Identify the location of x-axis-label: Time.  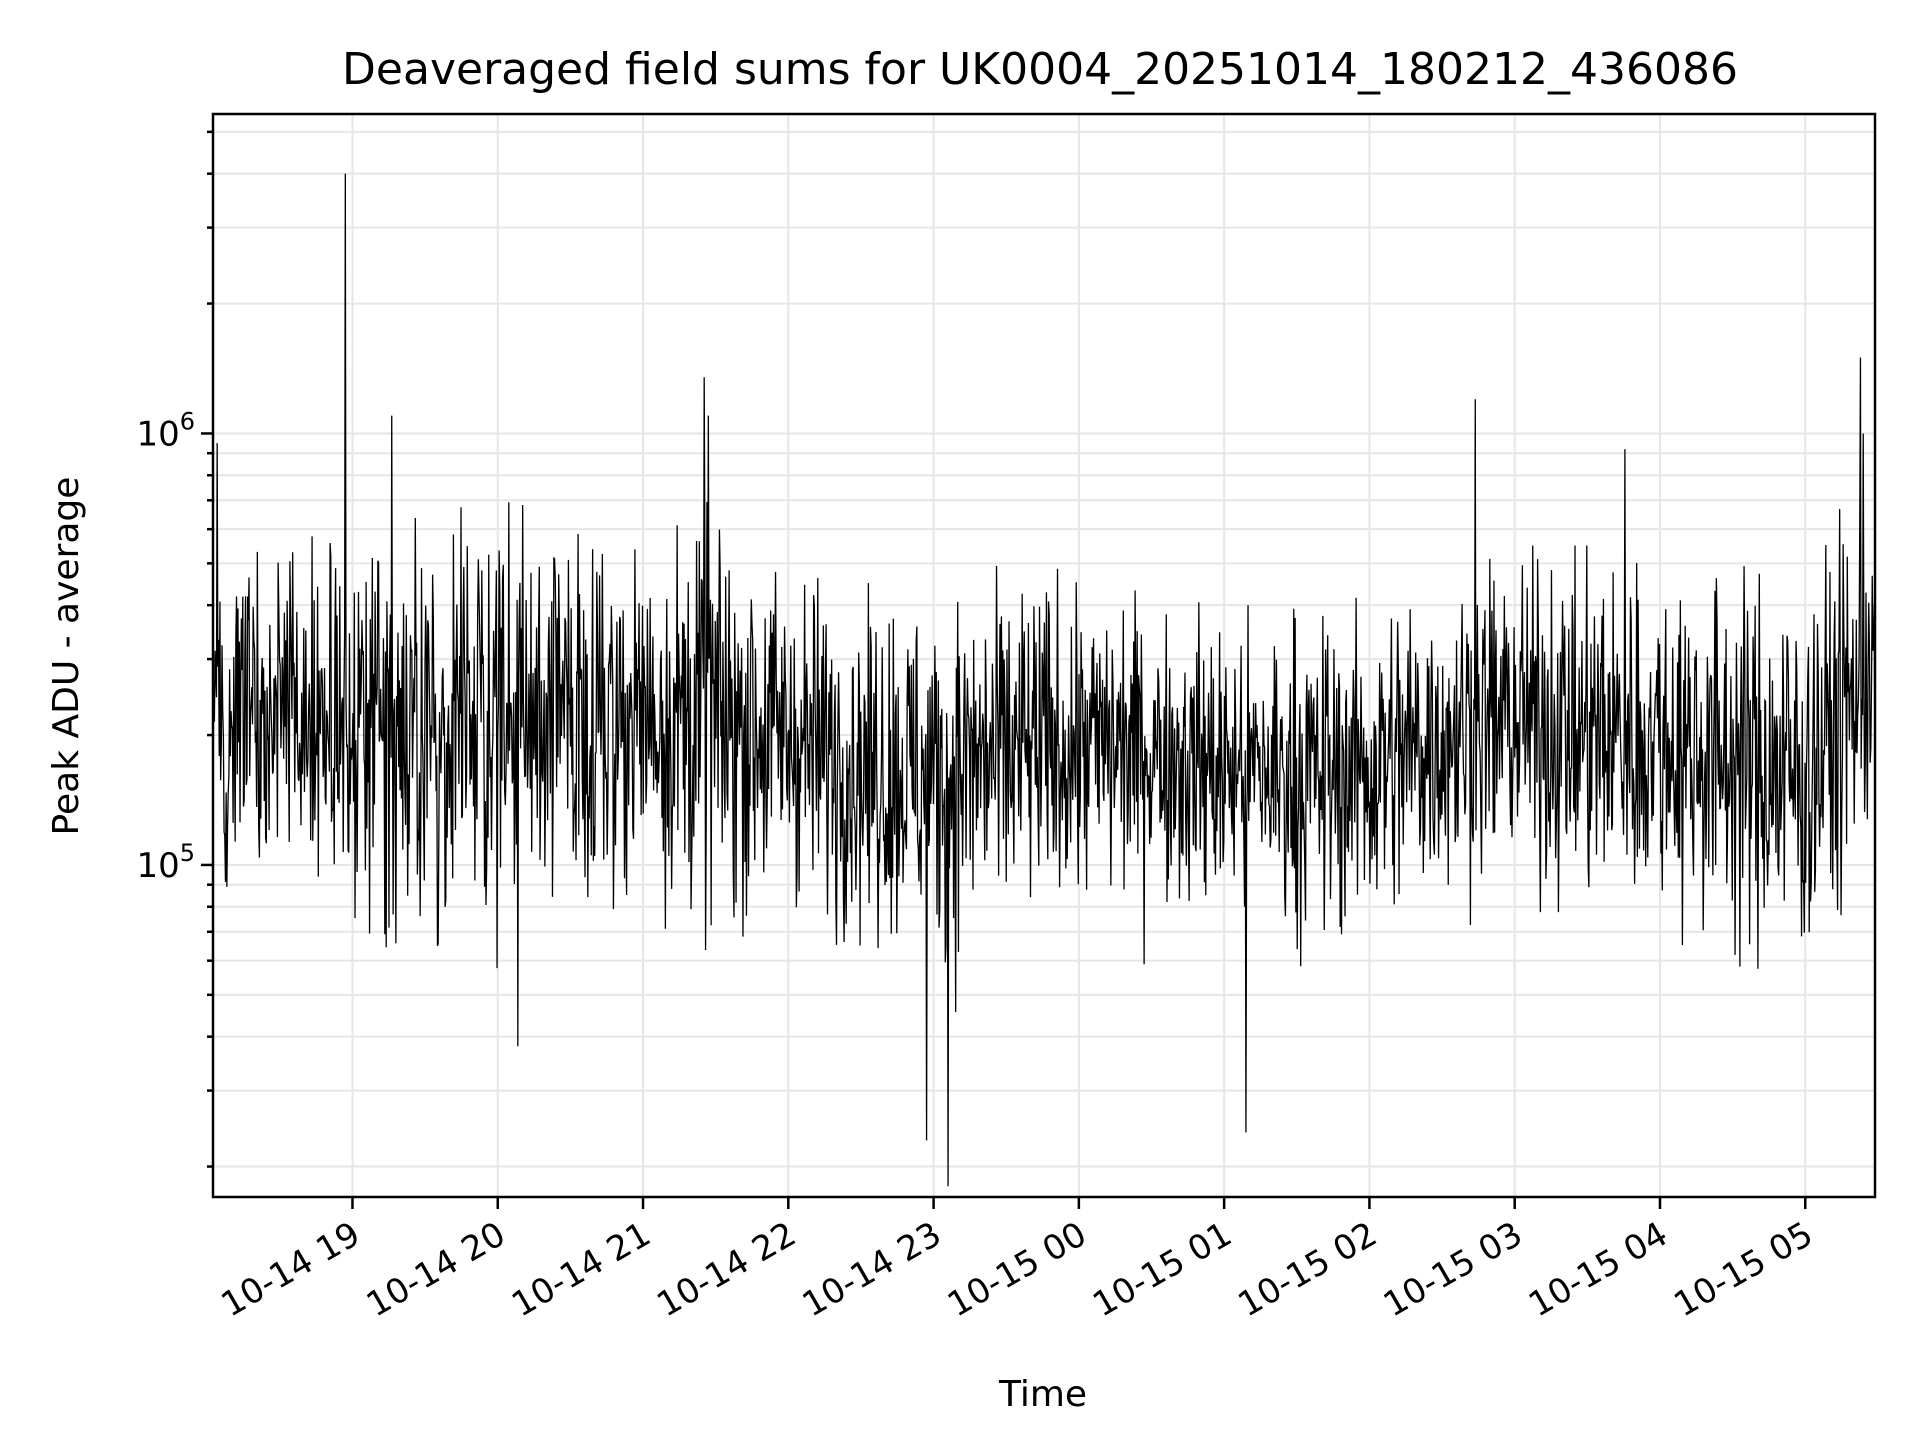
(1042, 1394).